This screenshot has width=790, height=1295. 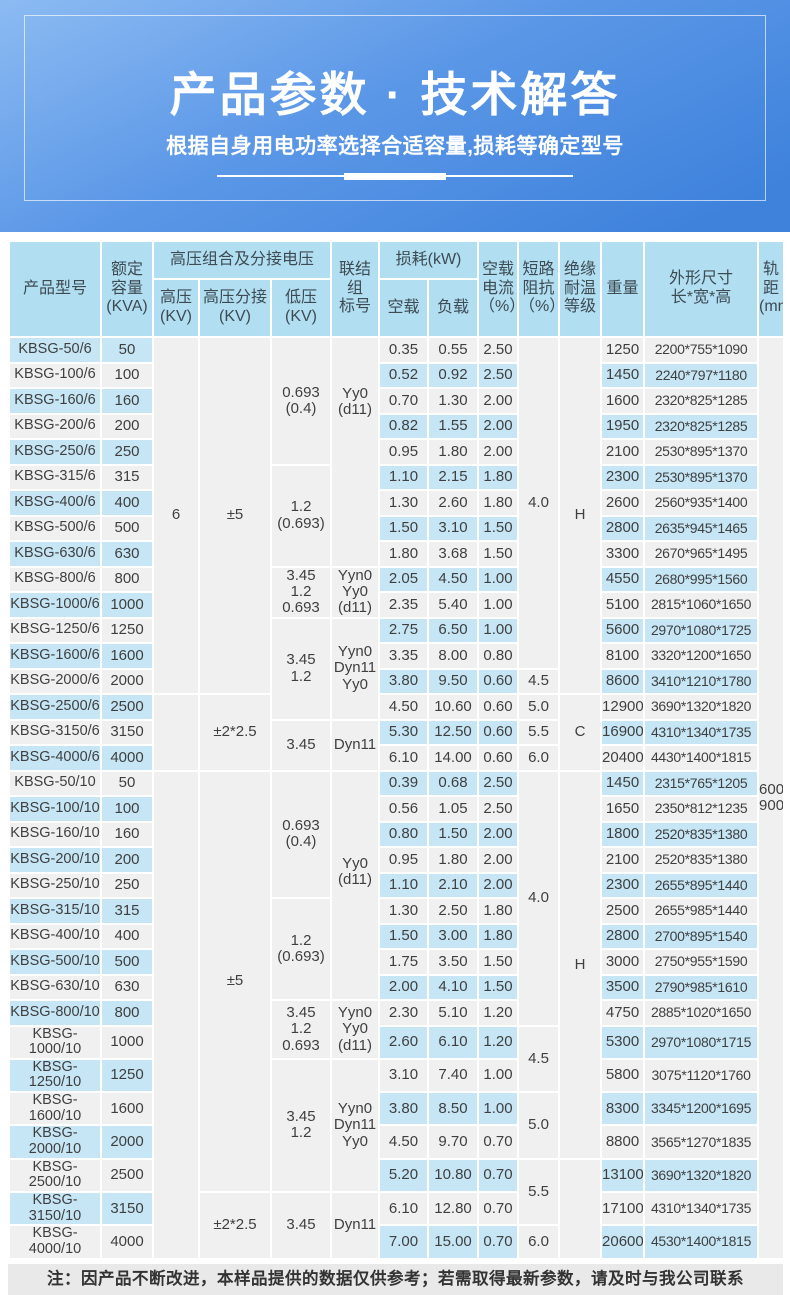 I want to click on cell-lv: 0.693 (0.4), so click(x=301, y=401).